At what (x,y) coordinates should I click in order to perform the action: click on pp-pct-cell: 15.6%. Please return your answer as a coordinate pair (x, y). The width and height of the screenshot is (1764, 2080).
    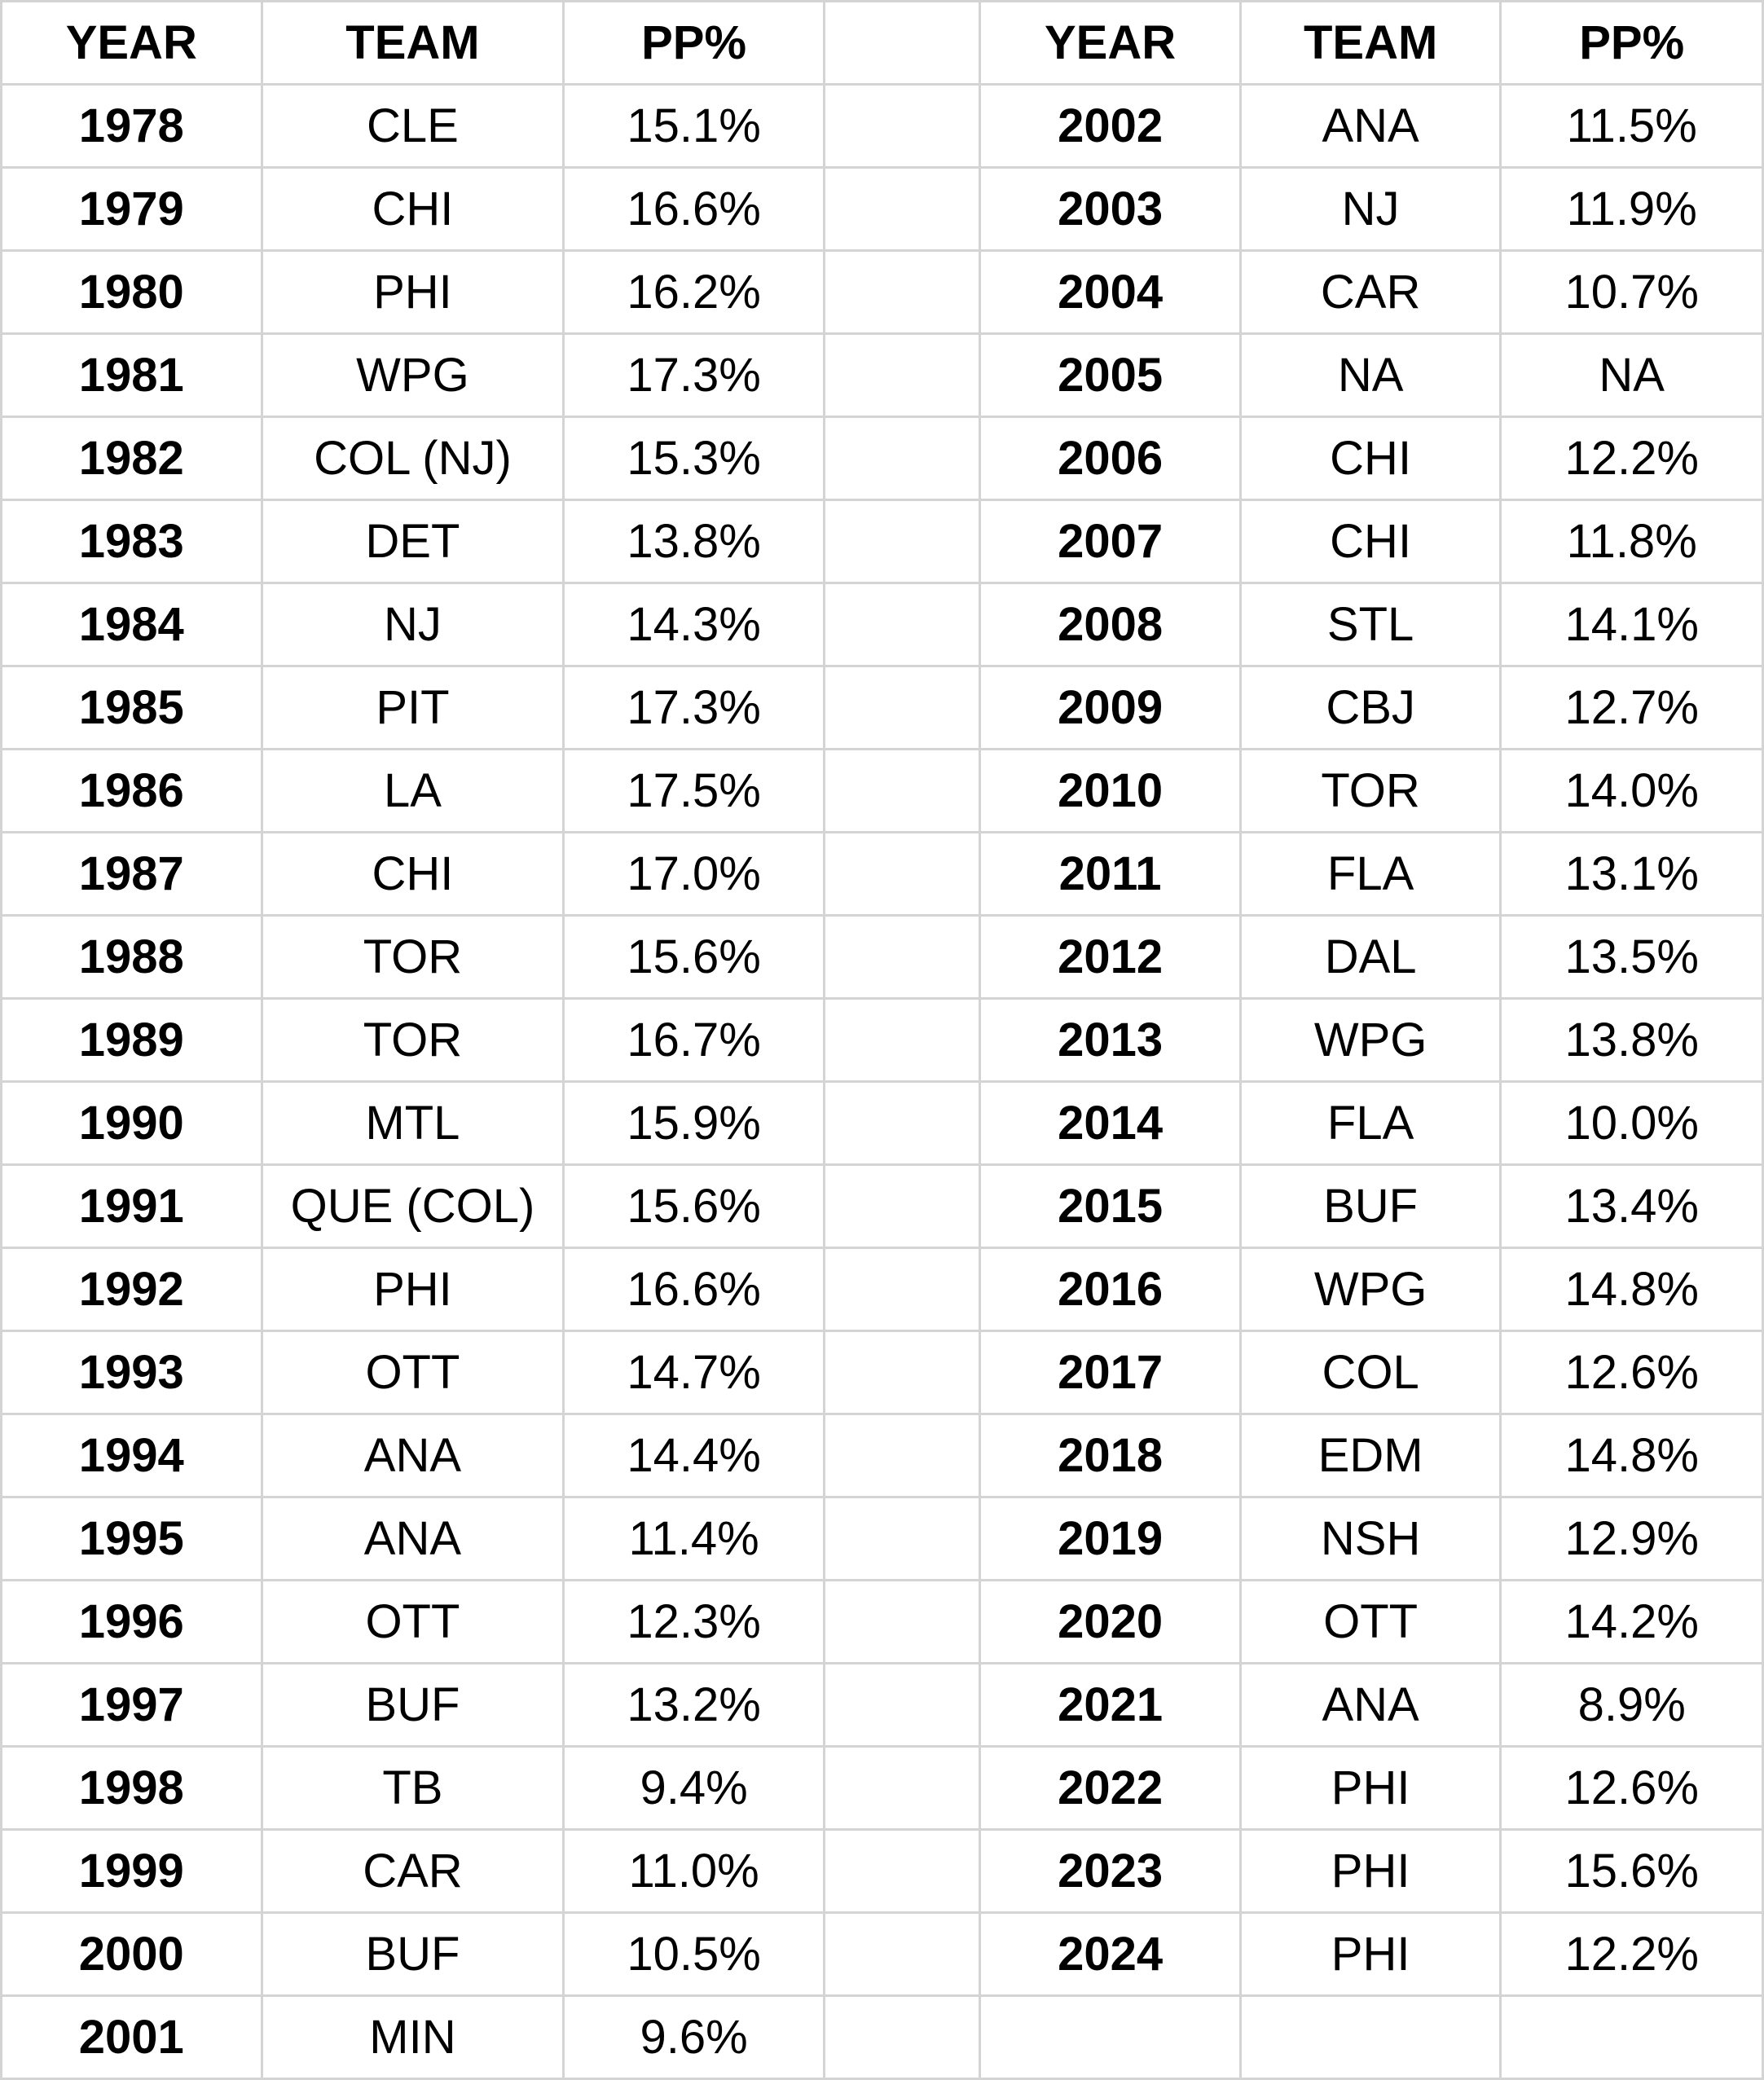
    Looking at the image, I should click on (693, 957).